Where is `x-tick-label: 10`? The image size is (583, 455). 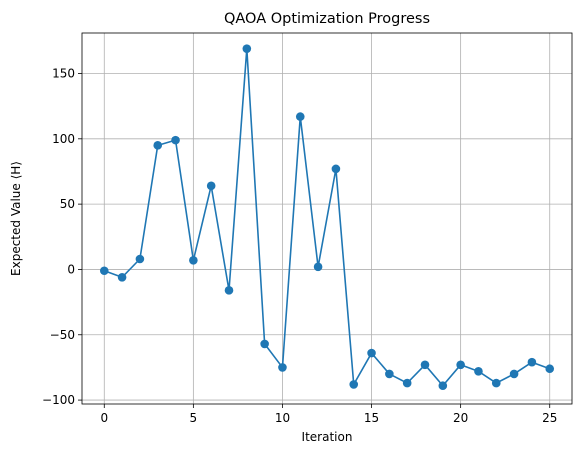 x-tick-label: 10 is located at coordinates (282, 418).